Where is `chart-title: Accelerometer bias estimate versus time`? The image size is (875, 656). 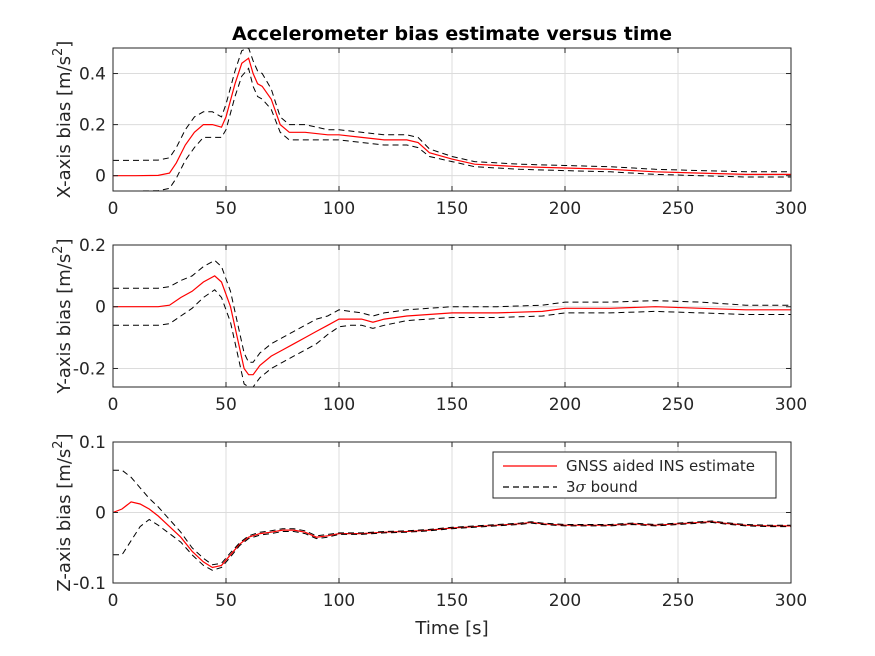
chart-title: Accelerometer bias estimate versus time is located at coordinates (452, 34).